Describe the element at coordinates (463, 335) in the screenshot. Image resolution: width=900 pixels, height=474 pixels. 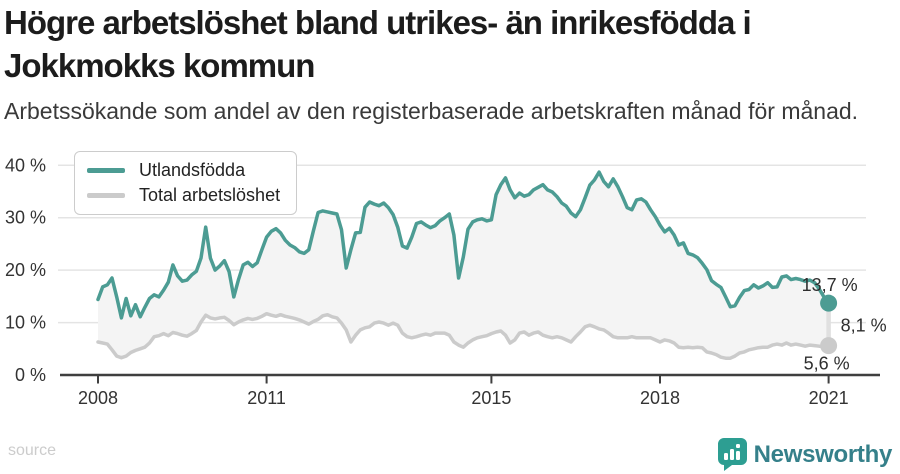
I see `series-line-total` at that location.